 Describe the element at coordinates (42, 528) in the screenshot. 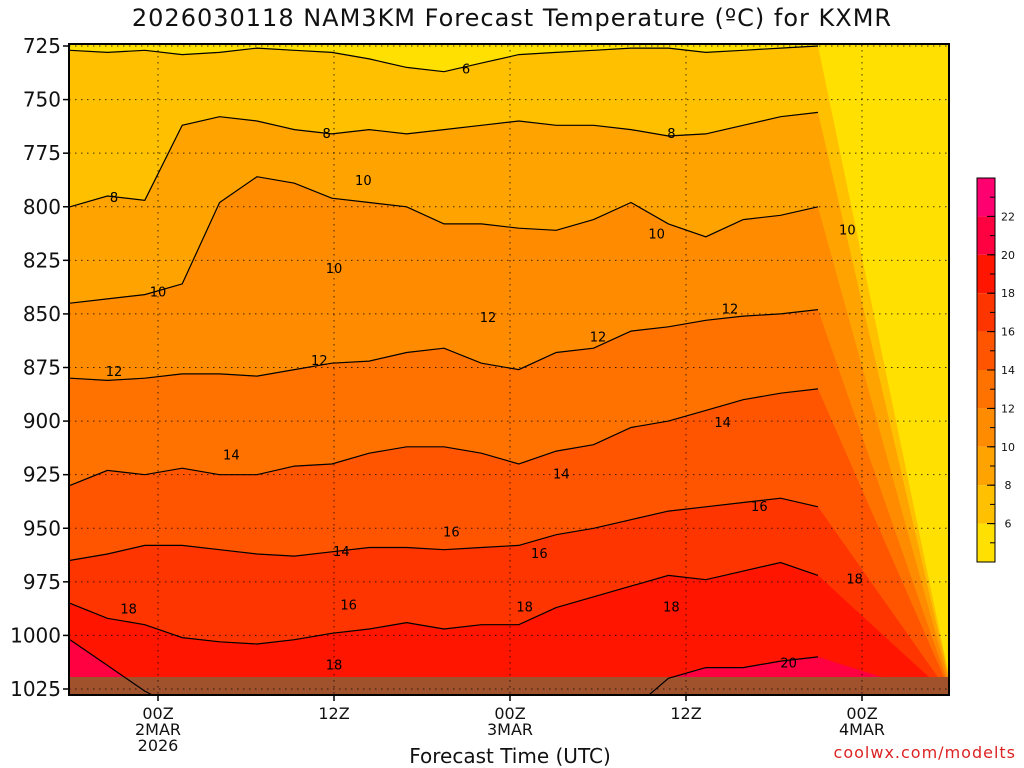

I see `y-tick-label: 950` at that location.